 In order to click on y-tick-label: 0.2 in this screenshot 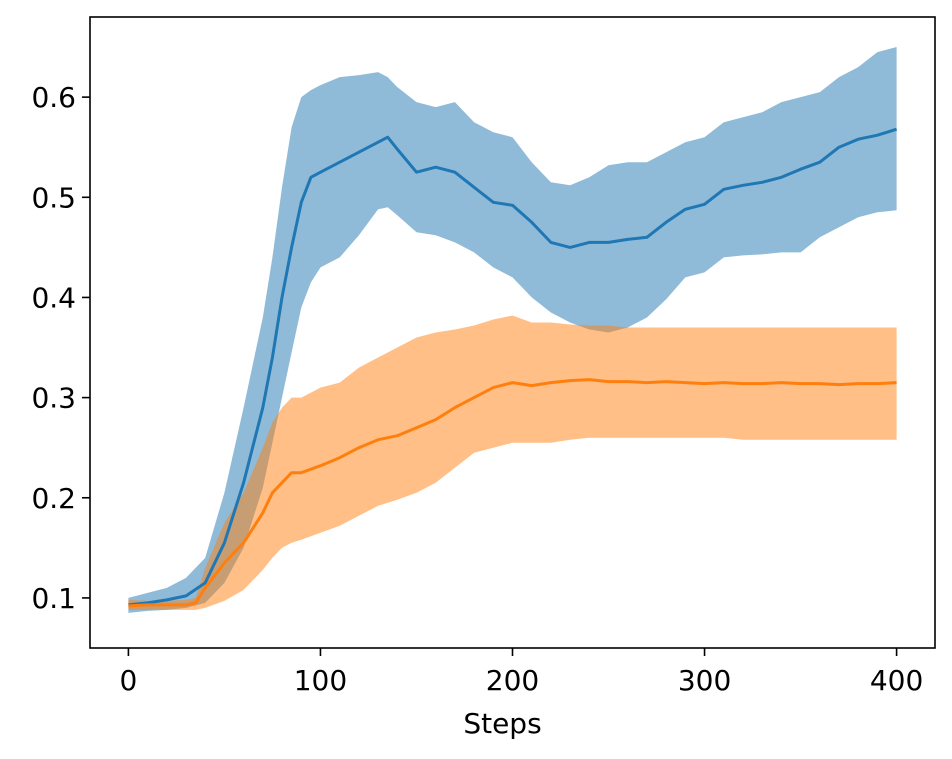, I will do `click(53, 498)`.